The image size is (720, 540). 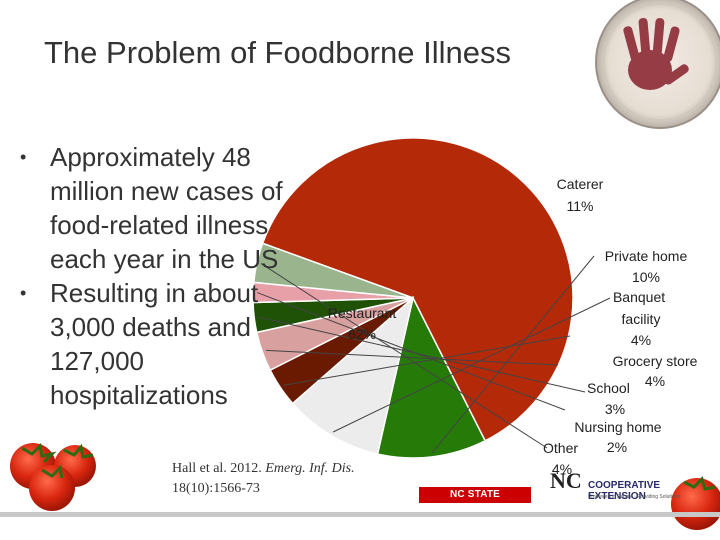 What do you see at coordinates (362, 334) in the screenshot?
I see `pie-label-restaurant-value: 62%` at bounding box center [362, 334].